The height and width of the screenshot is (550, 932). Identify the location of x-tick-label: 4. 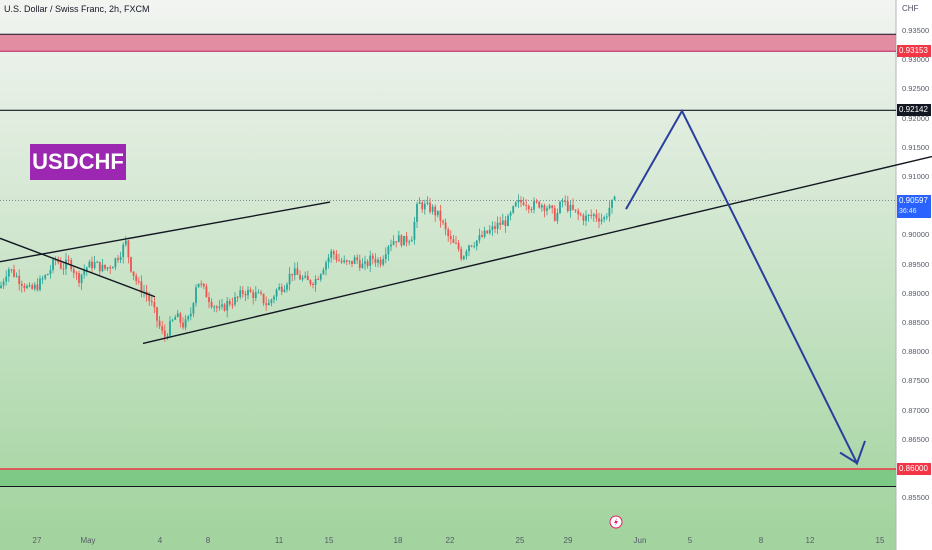
(160, 540).